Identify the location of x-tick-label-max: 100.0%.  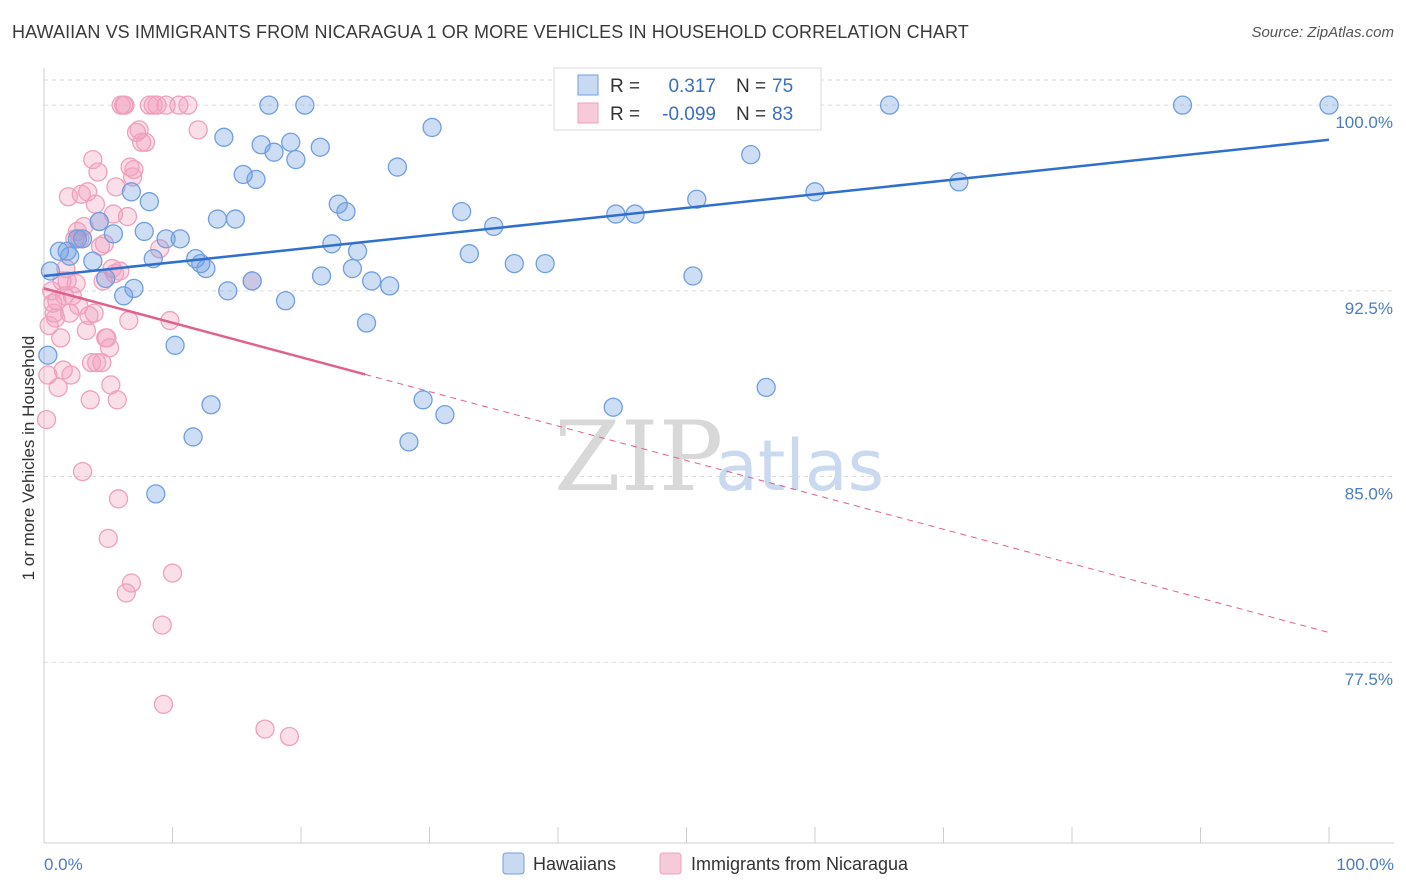
(1365, 864).